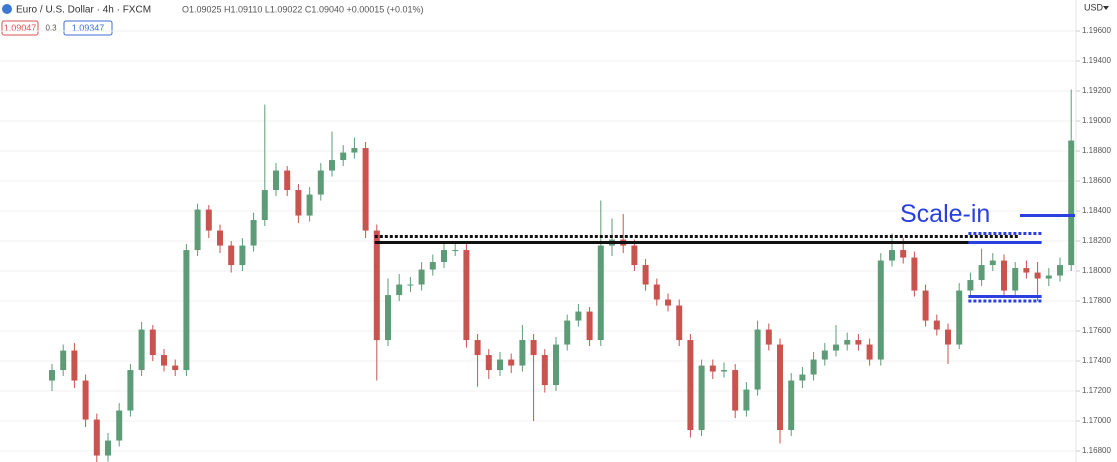 The image size is (1117, 462). What do you see at coordinates (1094, 7) in the screenshot?
I see `currency-label: USD` at bounding box center [1094, 7].